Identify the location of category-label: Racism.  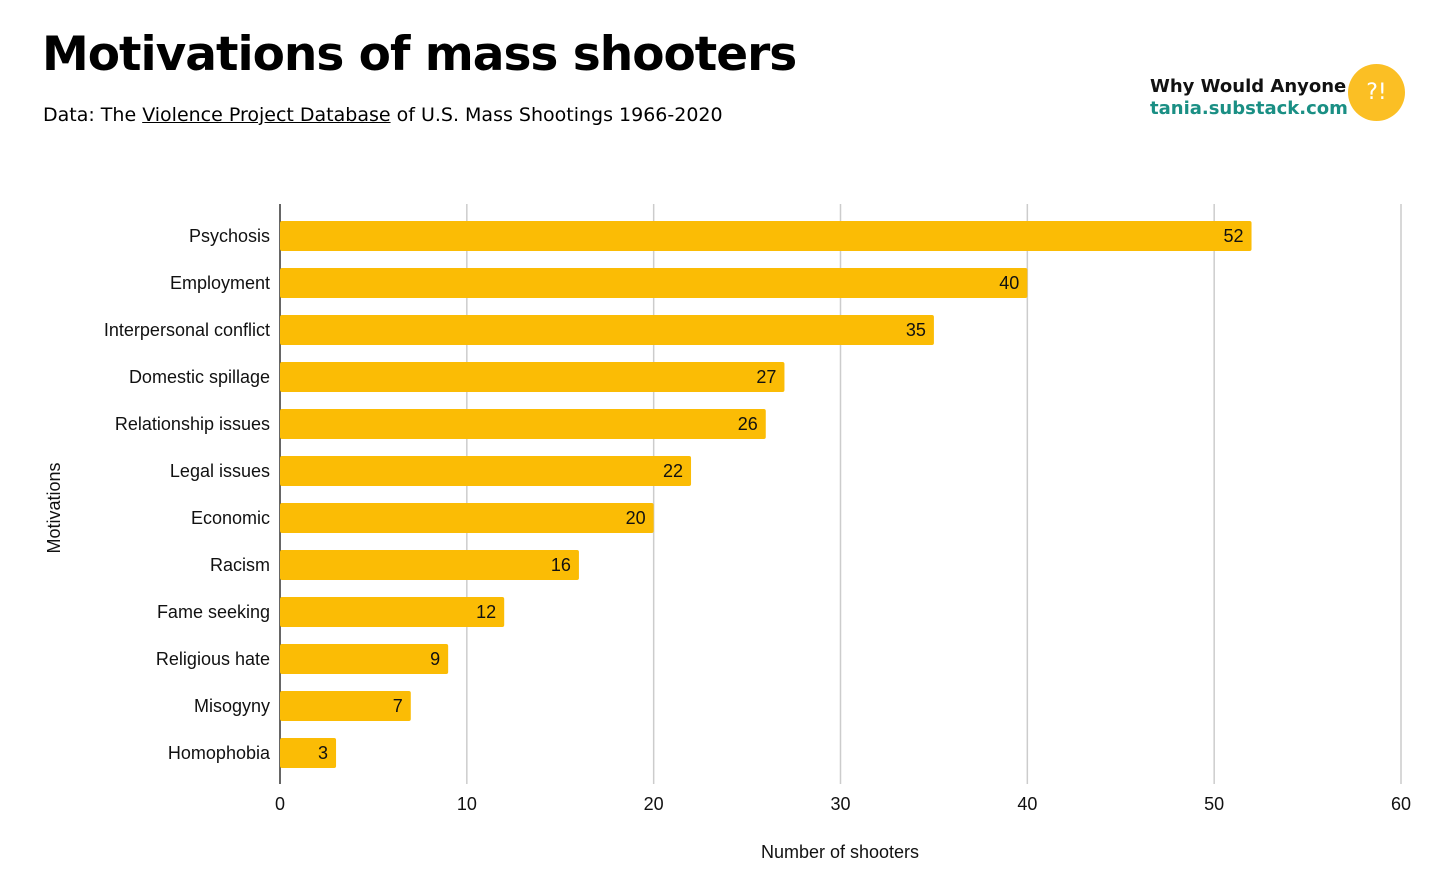
(240, 565).